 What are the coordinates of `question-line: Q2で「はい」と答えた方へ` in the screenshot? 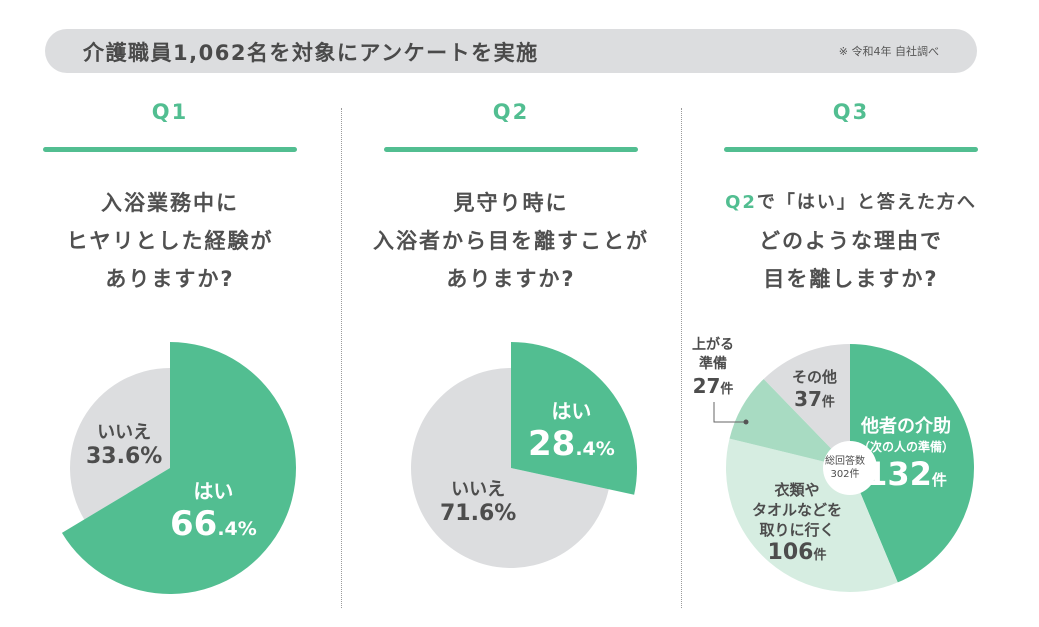 It's located at (851, 203).